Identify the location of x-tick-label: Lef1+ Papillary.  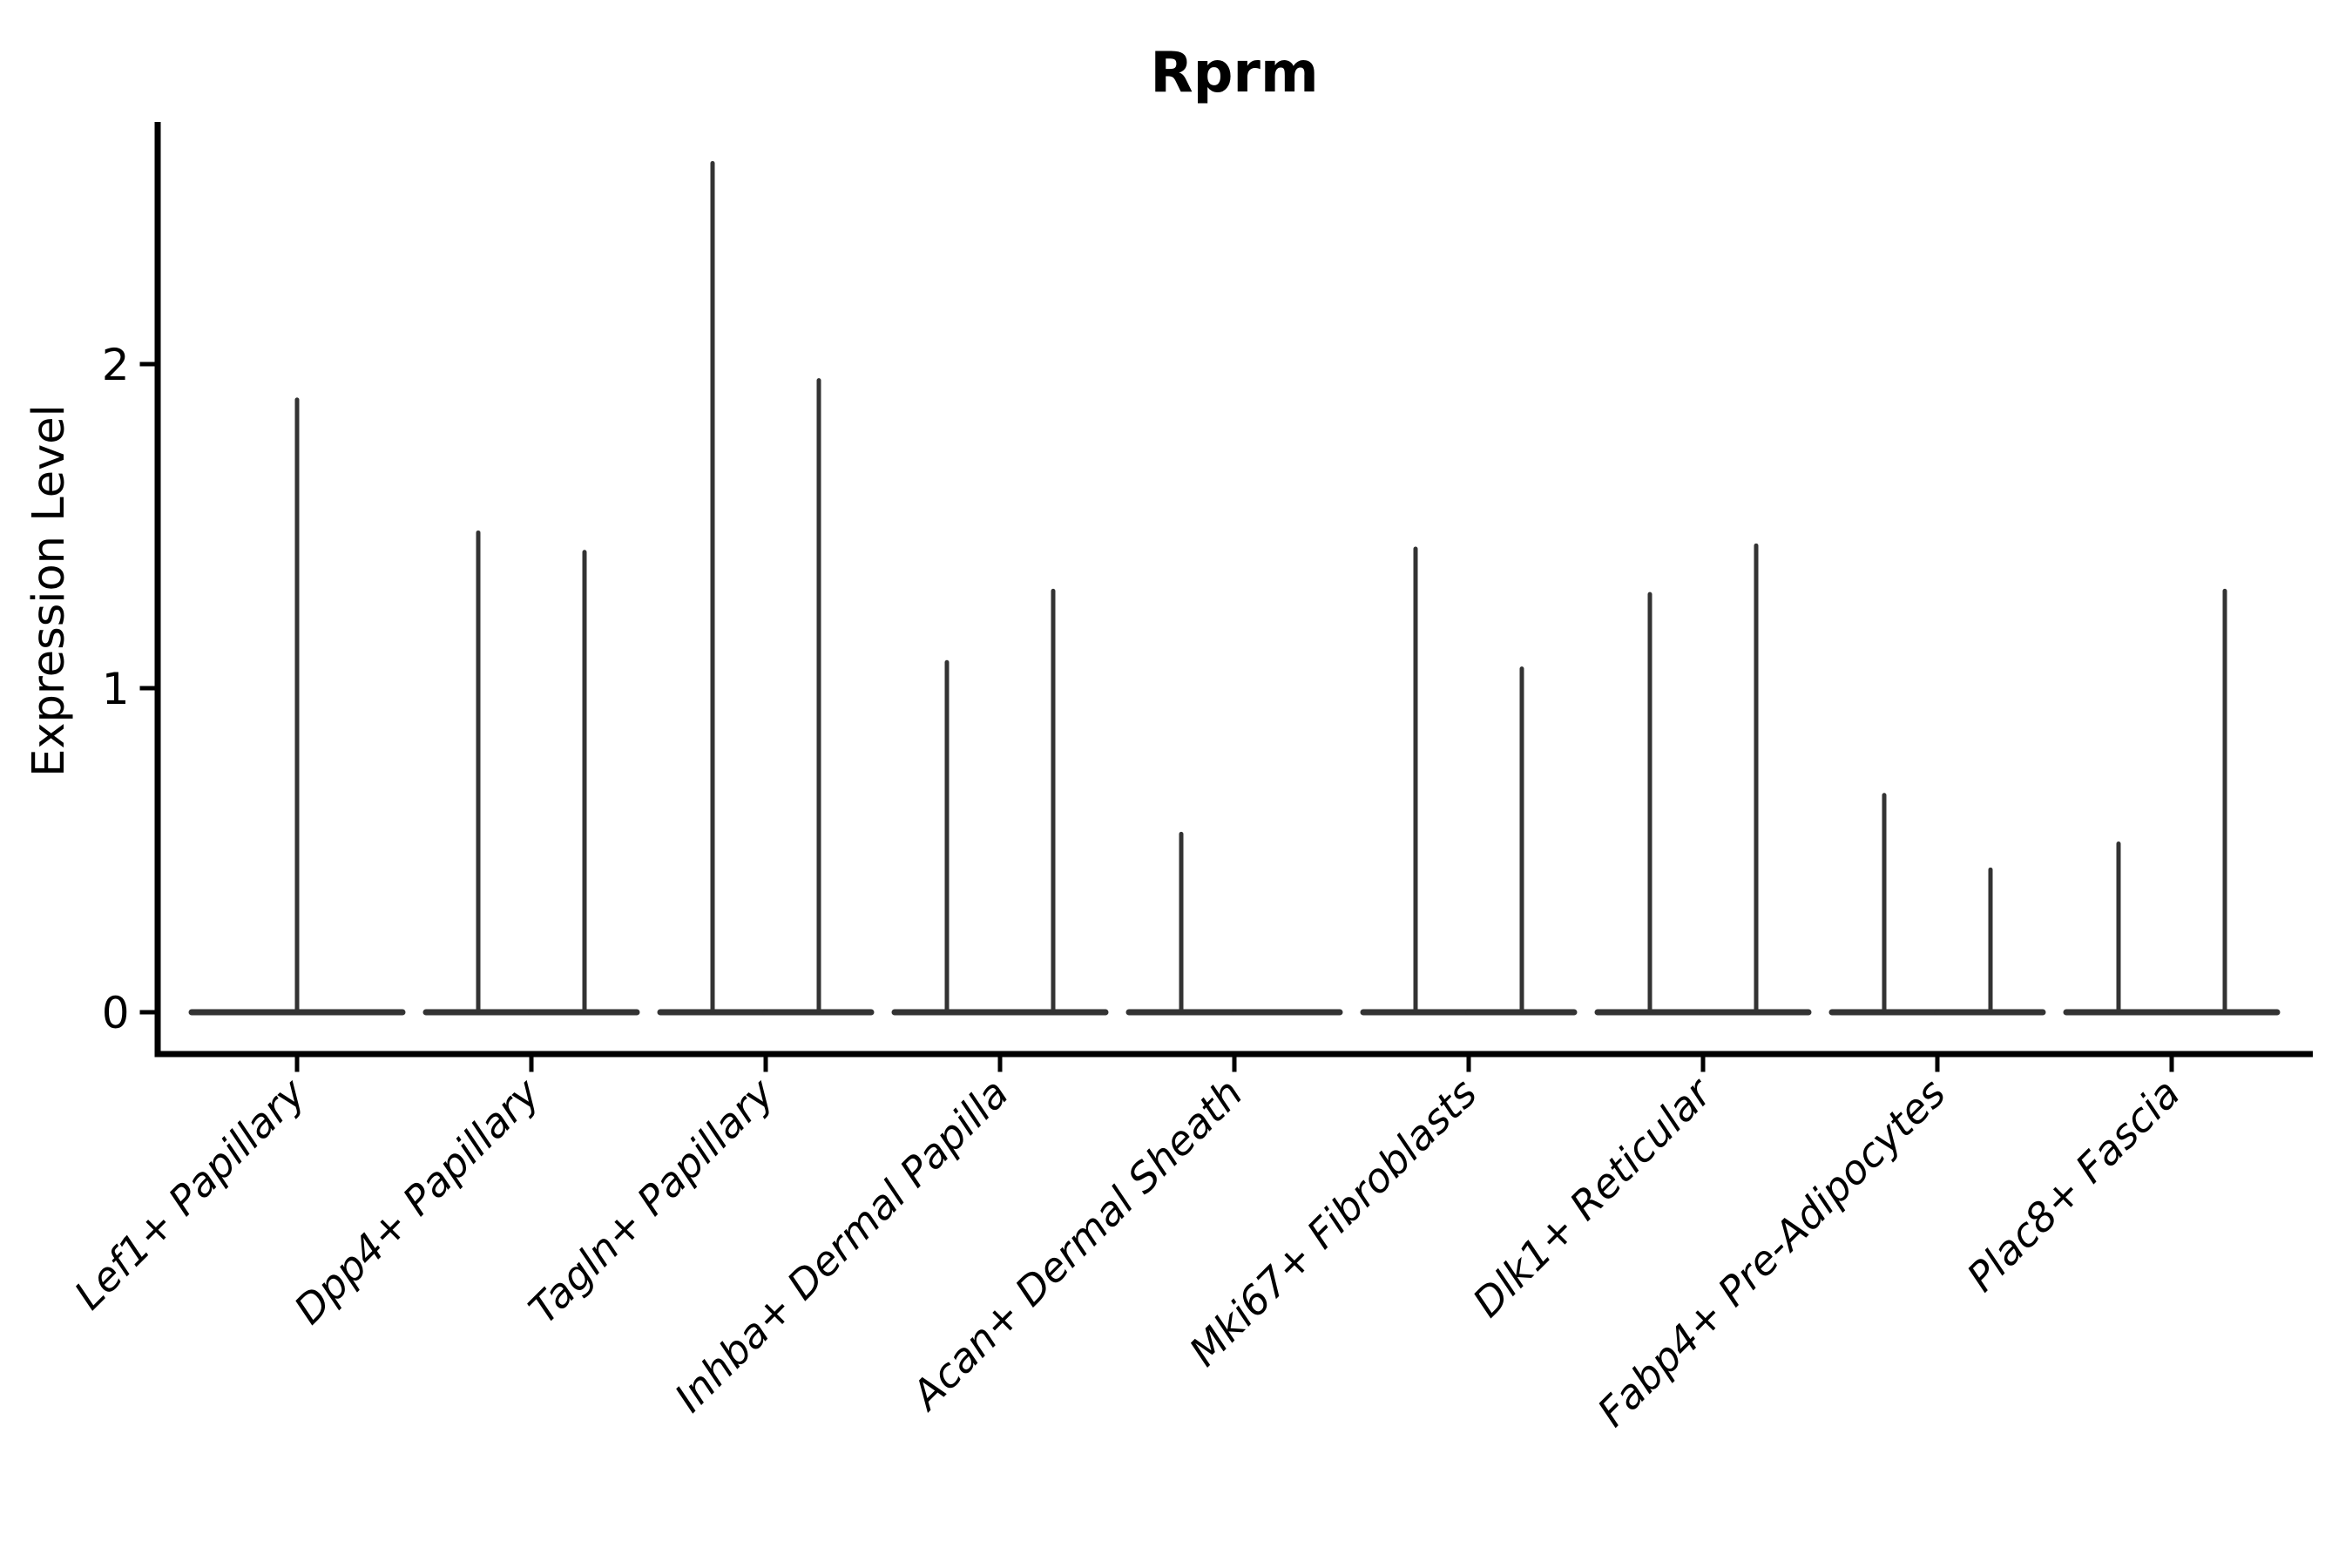
(189, 1193).